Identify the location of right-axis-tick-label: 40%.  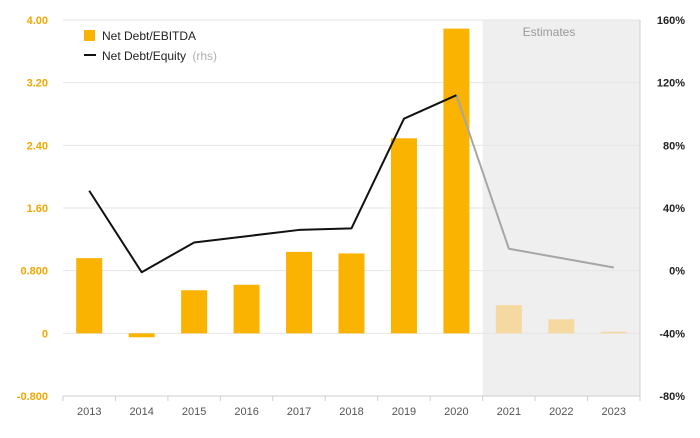
(674, 209).